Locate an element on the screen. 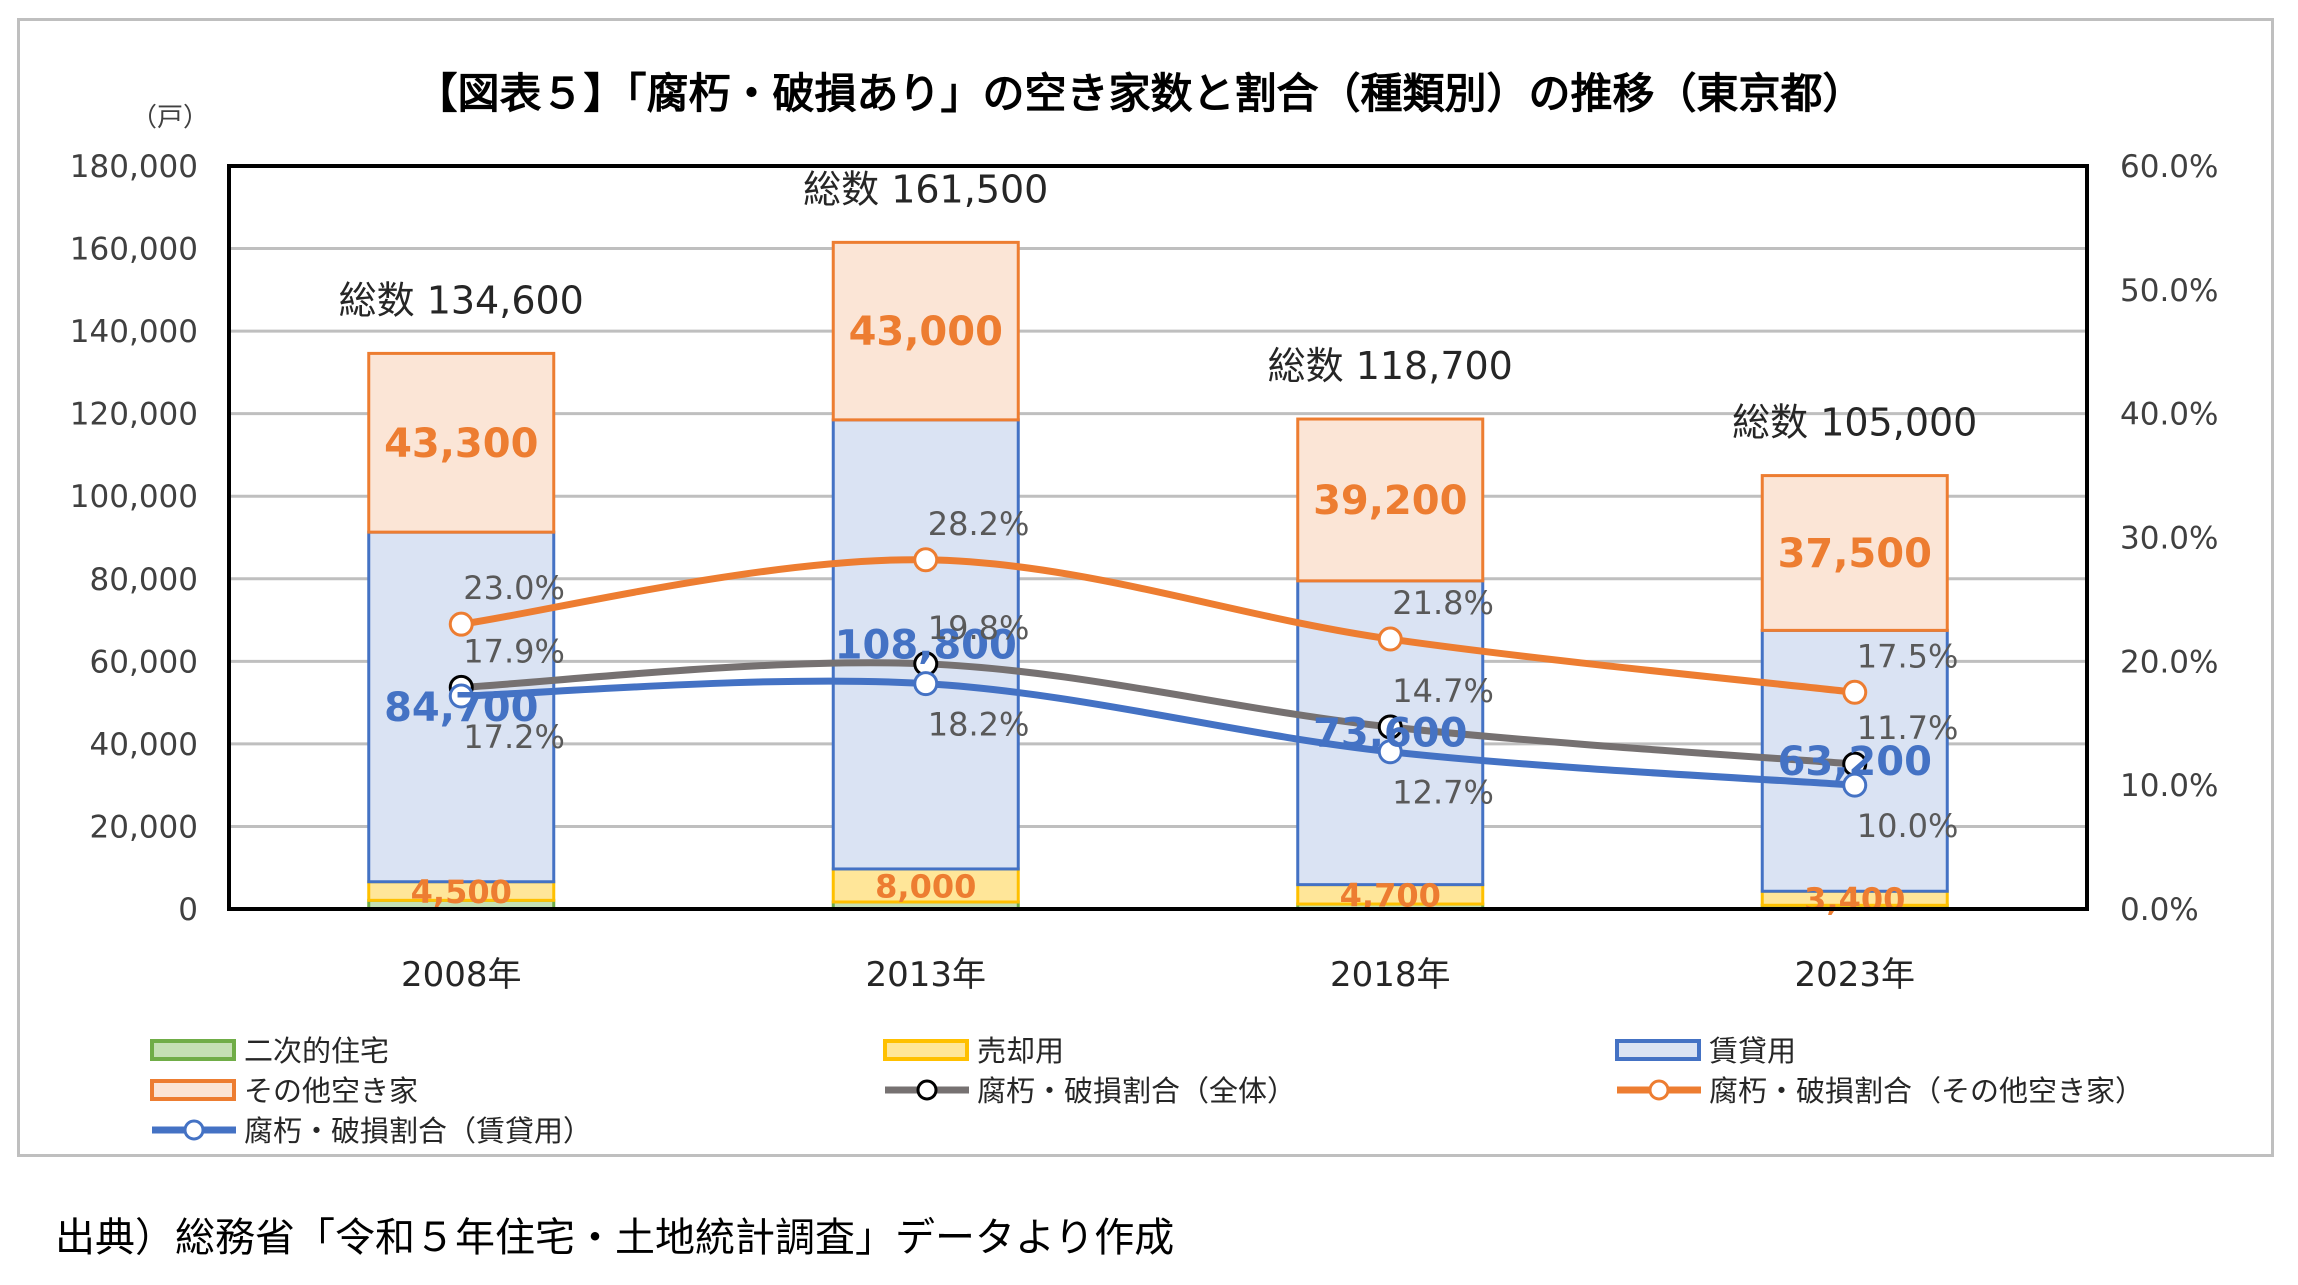 This screenshot has height=1285, width=2298. bar-value-label: 84,700 is located at coordinates (461, 708).